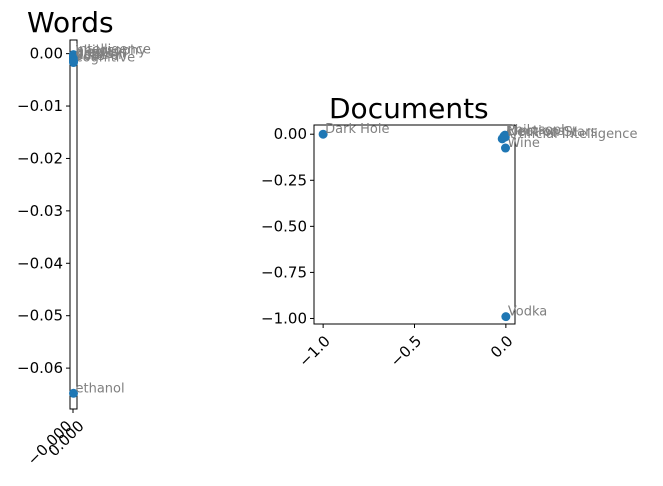  I want to click on documents-point-label: Philosophy, so click(542, 130).